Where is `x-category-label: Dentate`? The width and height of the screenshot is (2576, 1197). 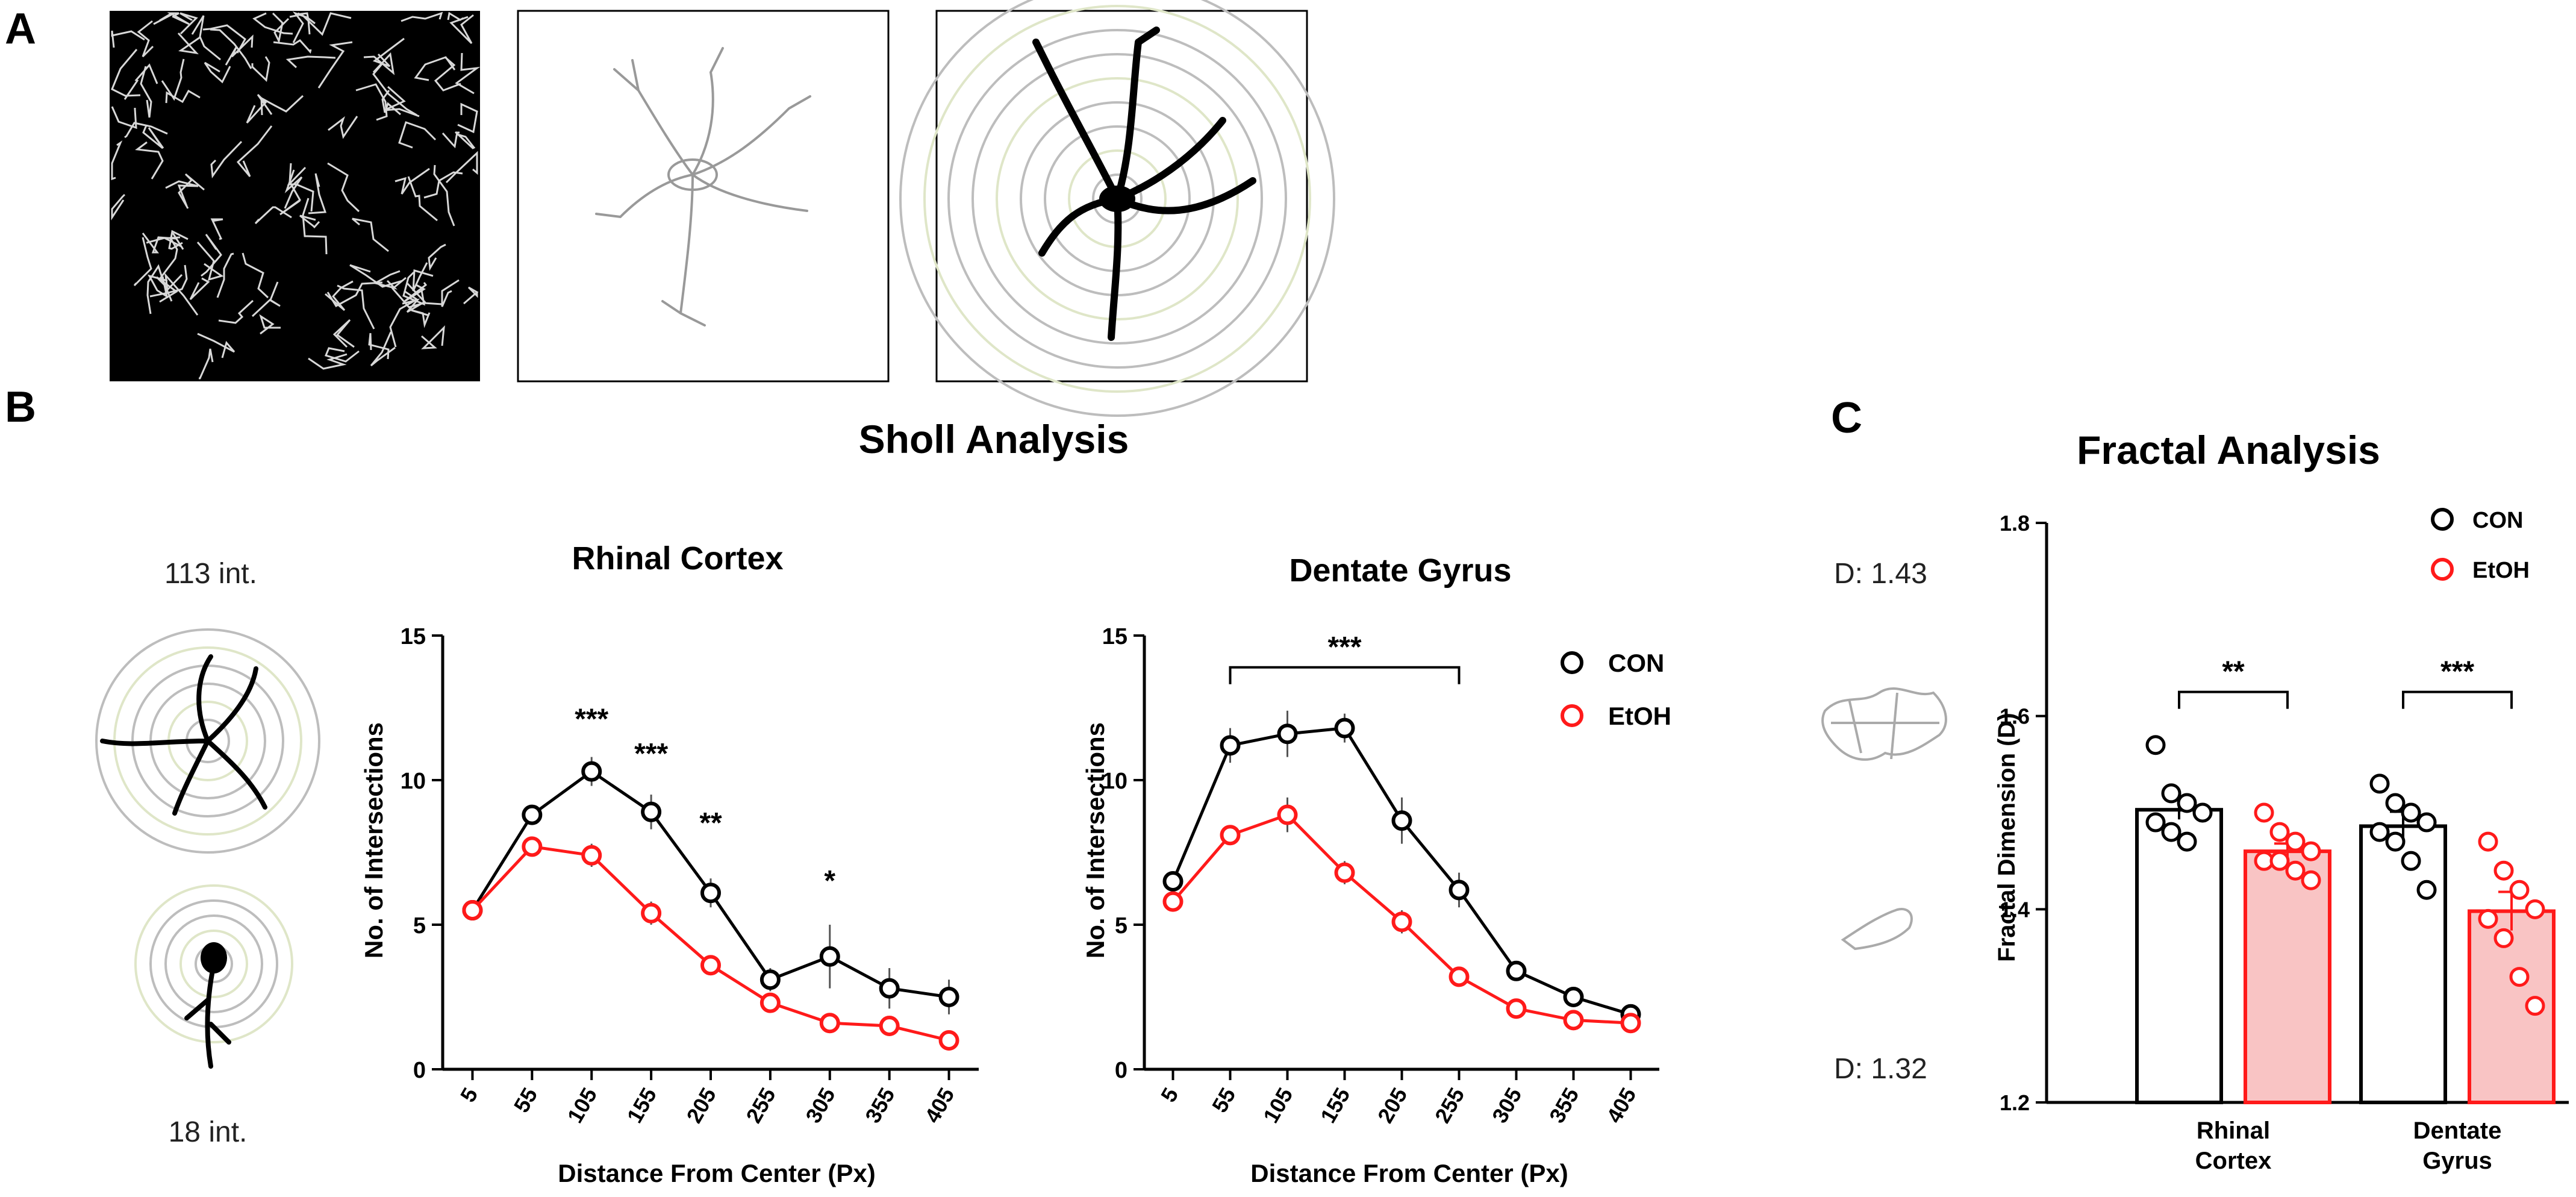 x-category-label: Dentate is located at coordinates (2457, 1130).